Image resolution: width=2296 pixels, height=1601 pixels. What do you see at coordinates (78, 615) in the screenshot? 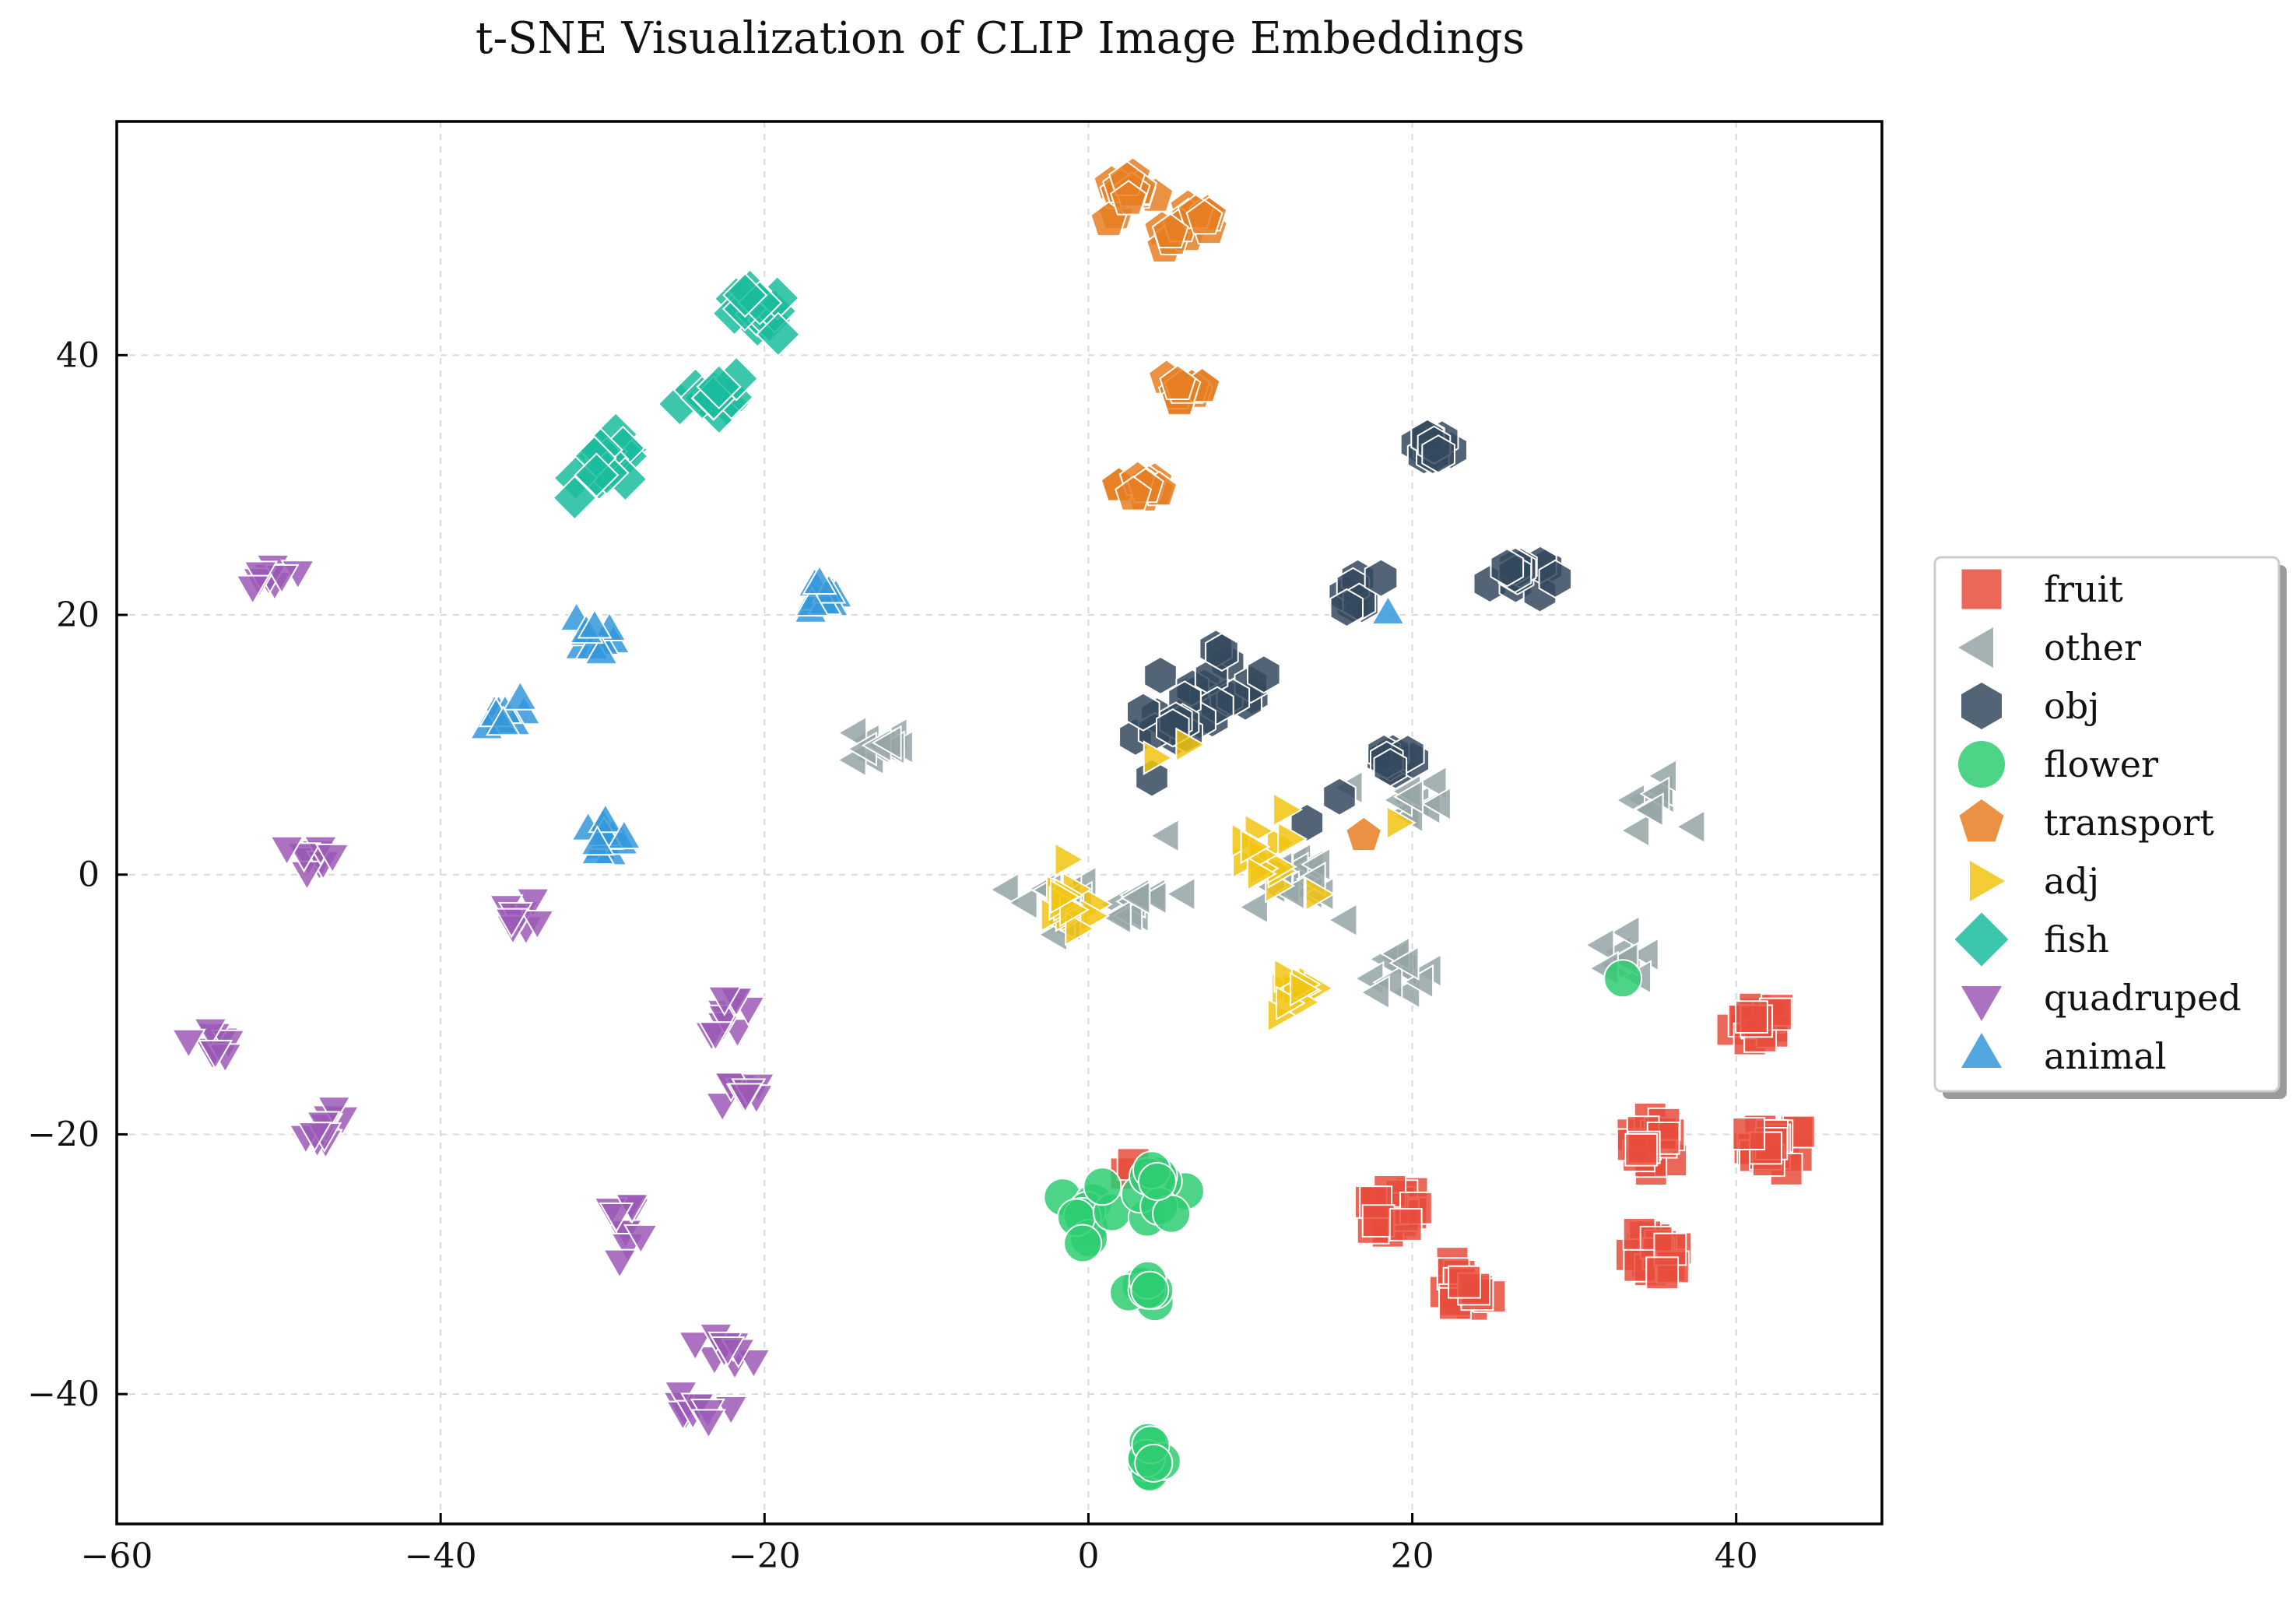
I see `y-tick-label: 20` at bounding box center [78, 615].